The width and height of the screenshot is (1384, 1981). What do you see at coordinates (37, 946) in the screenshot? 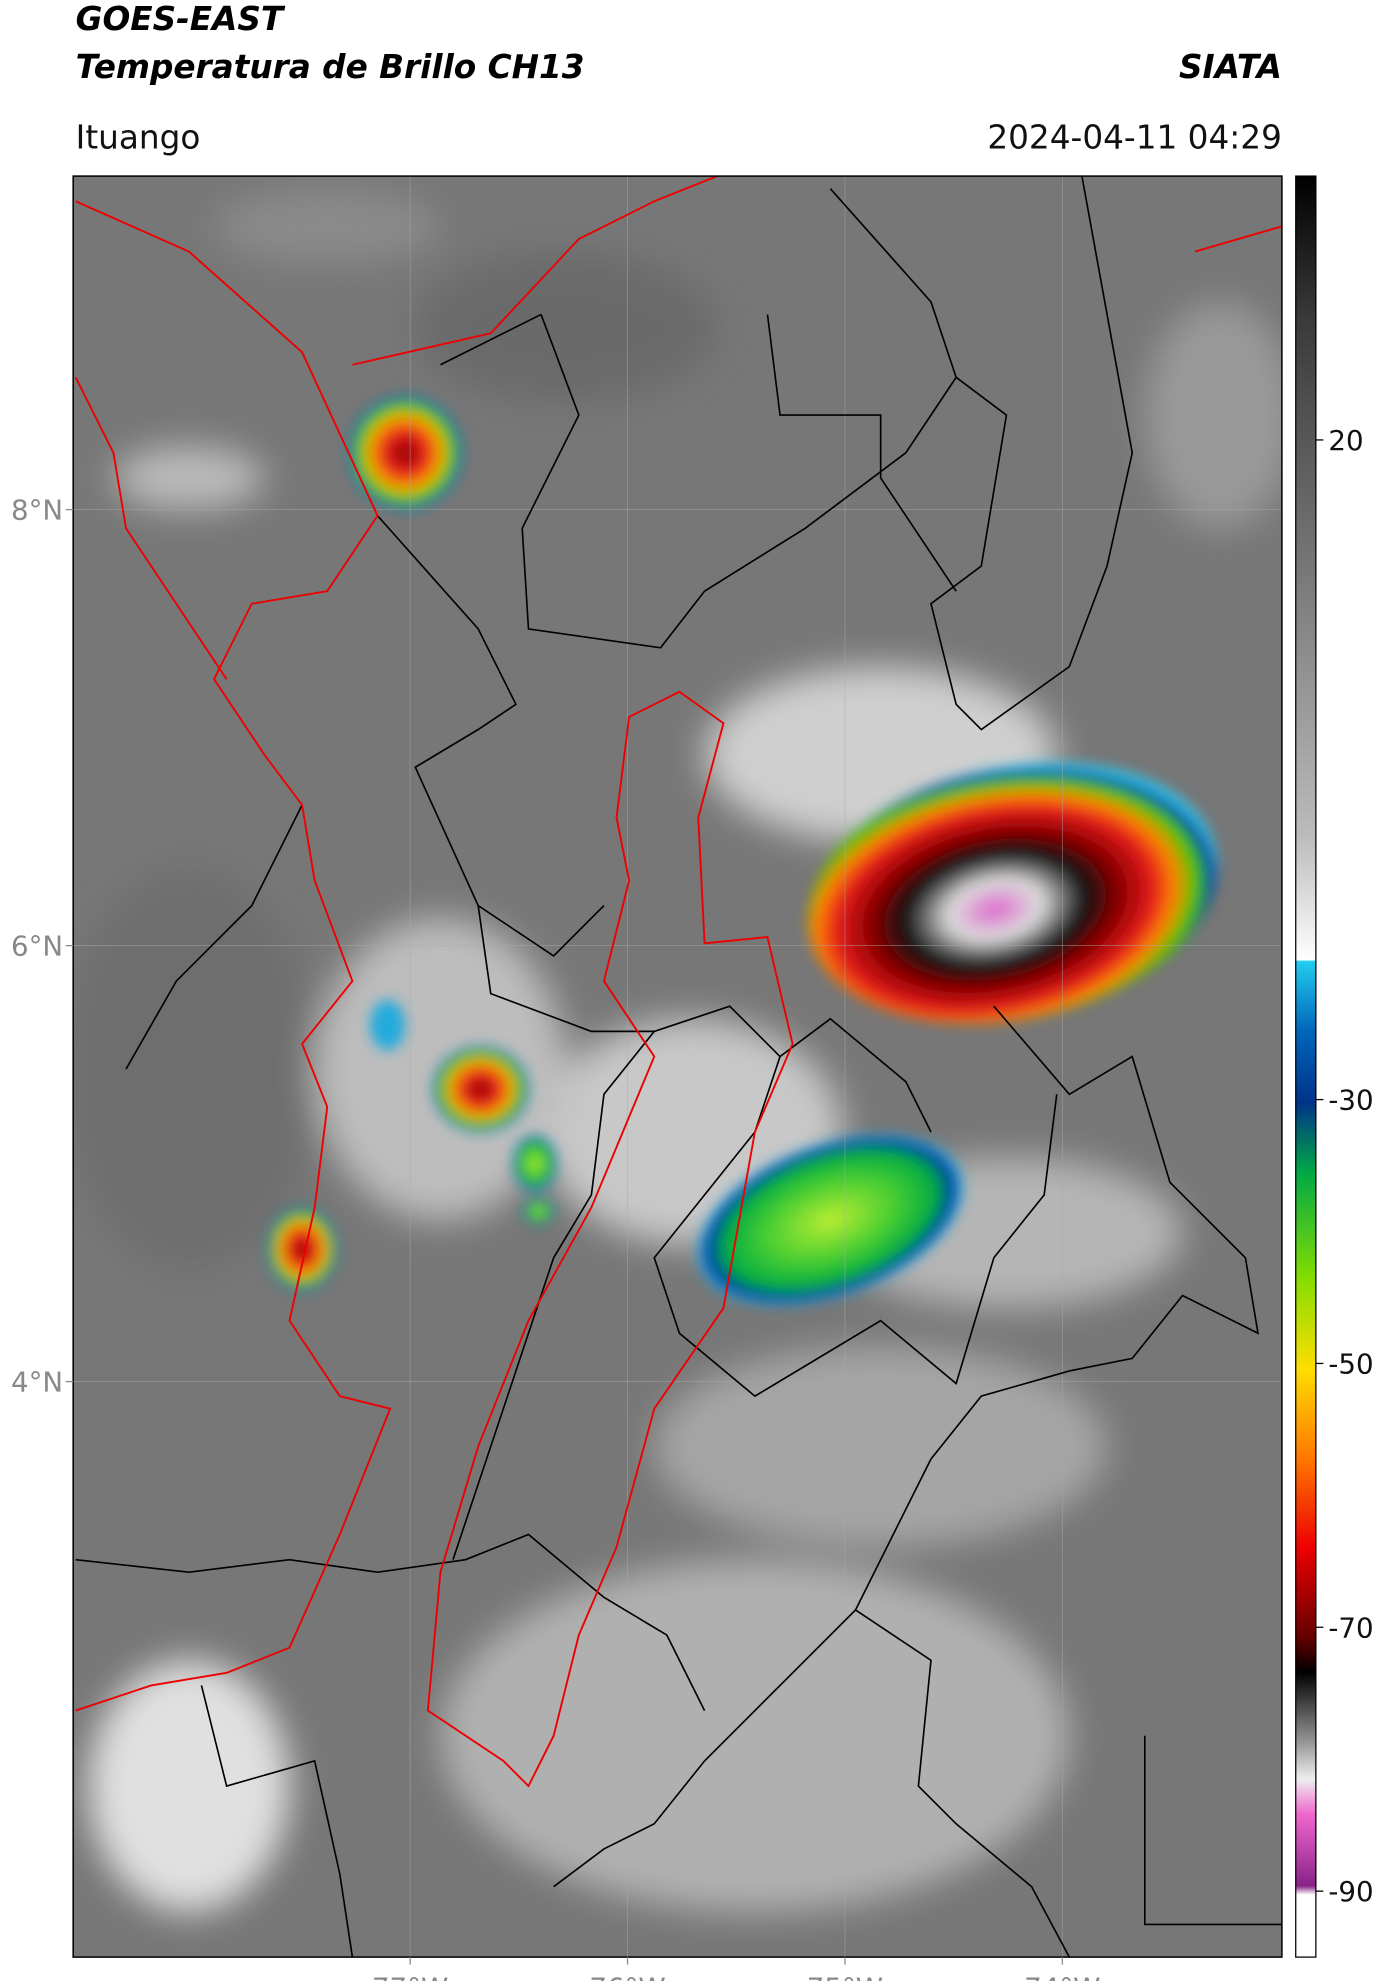
I see `y-tick-label: 6°N` at bounding box center [37, 946].